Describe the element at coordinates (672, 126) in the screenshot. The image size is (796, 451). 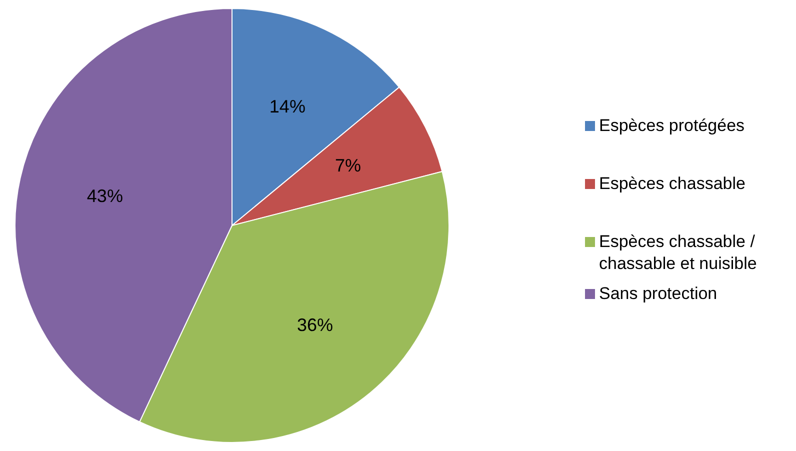
I see `legend-label: Espèces protégées` at that location.